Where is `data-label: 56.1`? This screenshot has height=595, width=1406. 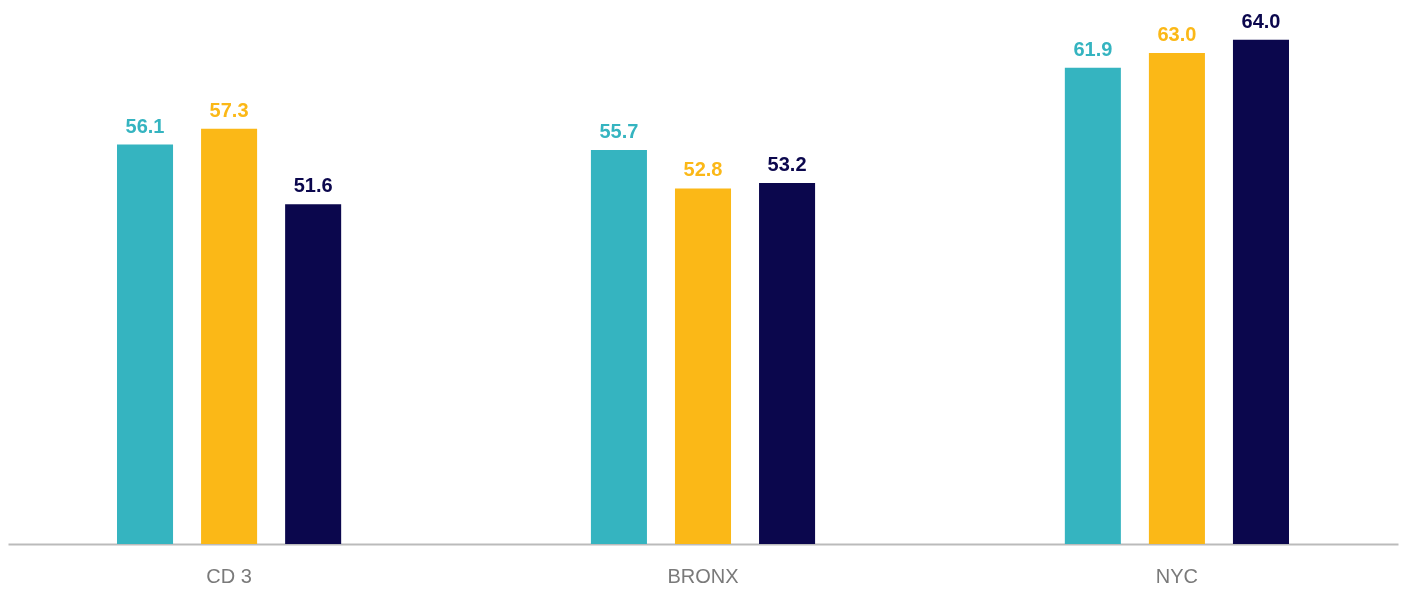 data-label: 56.1 is located at coordinates (145, 125).